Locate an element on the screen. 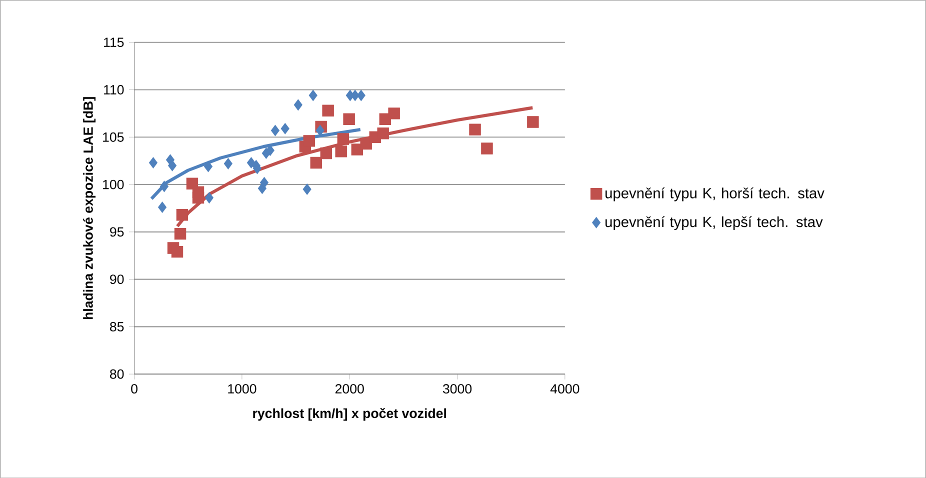  y-tick-label: 90 is located at coordinates (117, 279).